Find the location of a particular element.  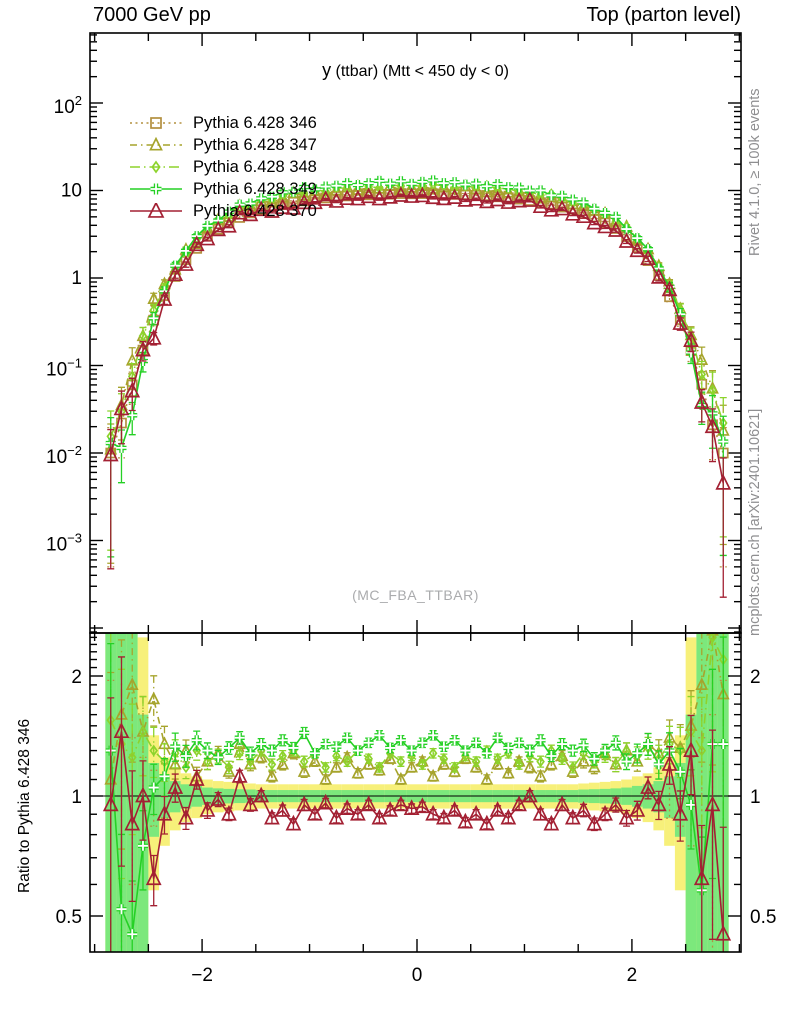

svg-text: 10⁻¹ is located at coordinates (64, 368).